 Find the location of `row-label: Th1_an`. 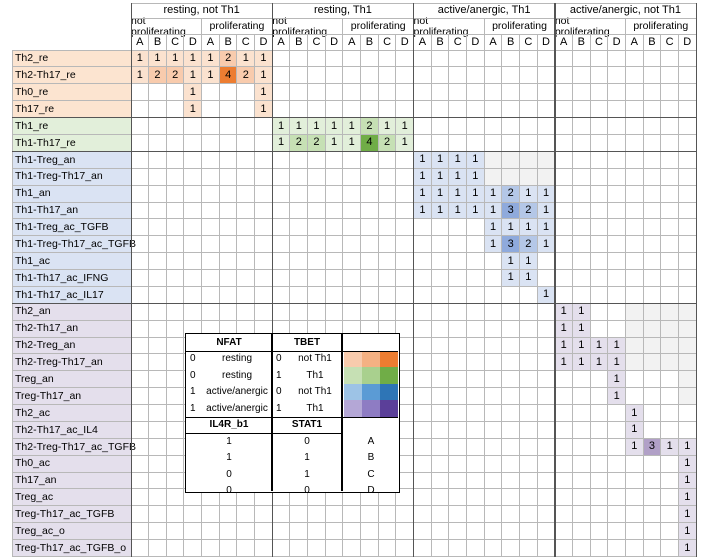

row-label: Th1_an is located at coordinates (71, 193).